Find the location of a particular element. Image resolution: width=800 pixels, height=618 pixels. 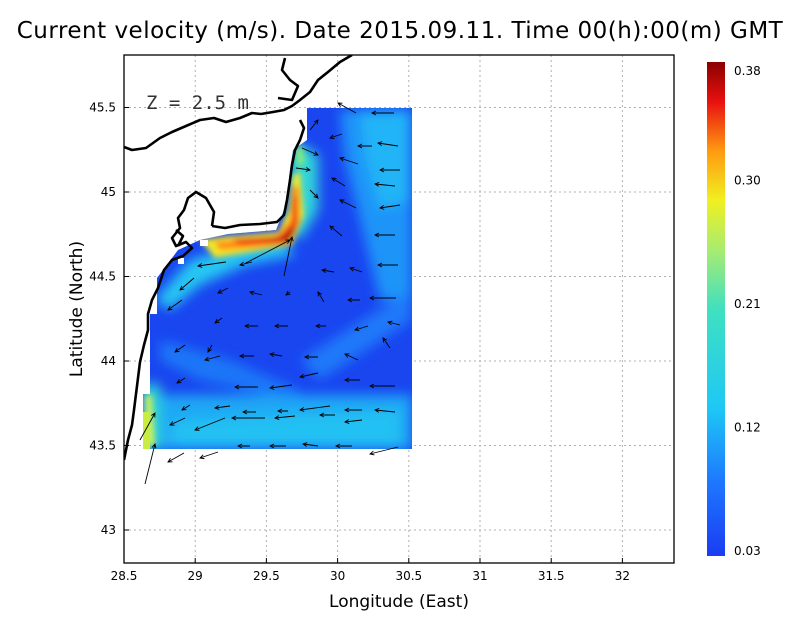

colorbar-label: 0.03 is located at coordinates (747, 551).